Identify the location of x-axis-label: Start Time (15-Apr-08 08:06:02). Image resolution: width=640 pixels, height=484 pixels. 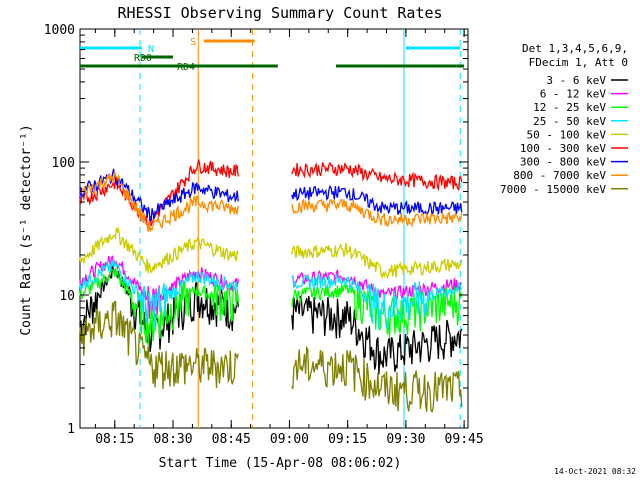
(280, 463).